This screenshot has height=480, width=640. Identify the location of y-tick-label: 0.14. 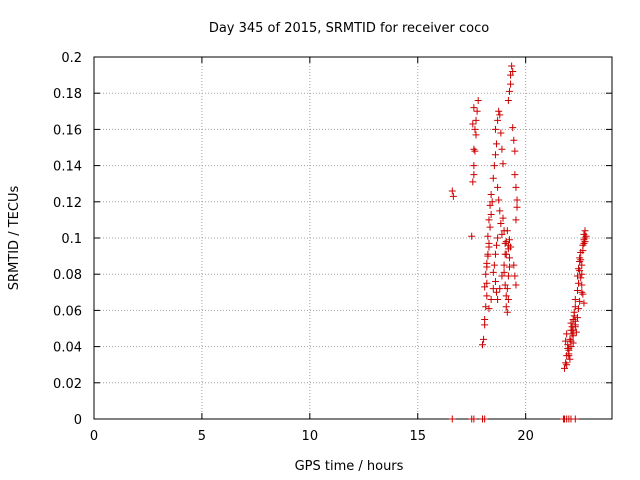
(67, 167).